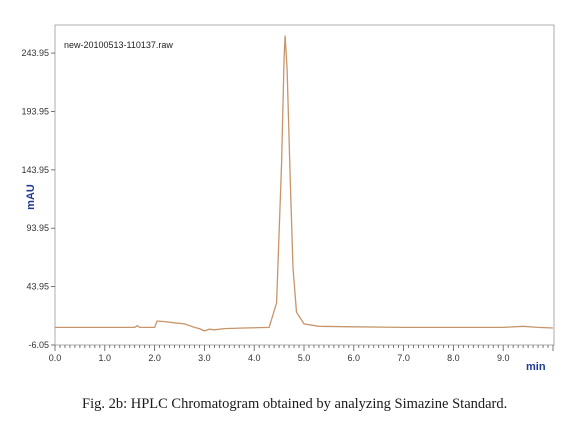 This screenshot has width=567, height=429. What do you see at coordinates (38, 199) in the screenshot?
I see `y-axis-ticks: -6.05 43.95 93.95 143.95 193.95 243.95` at bounding box center [38, 199].